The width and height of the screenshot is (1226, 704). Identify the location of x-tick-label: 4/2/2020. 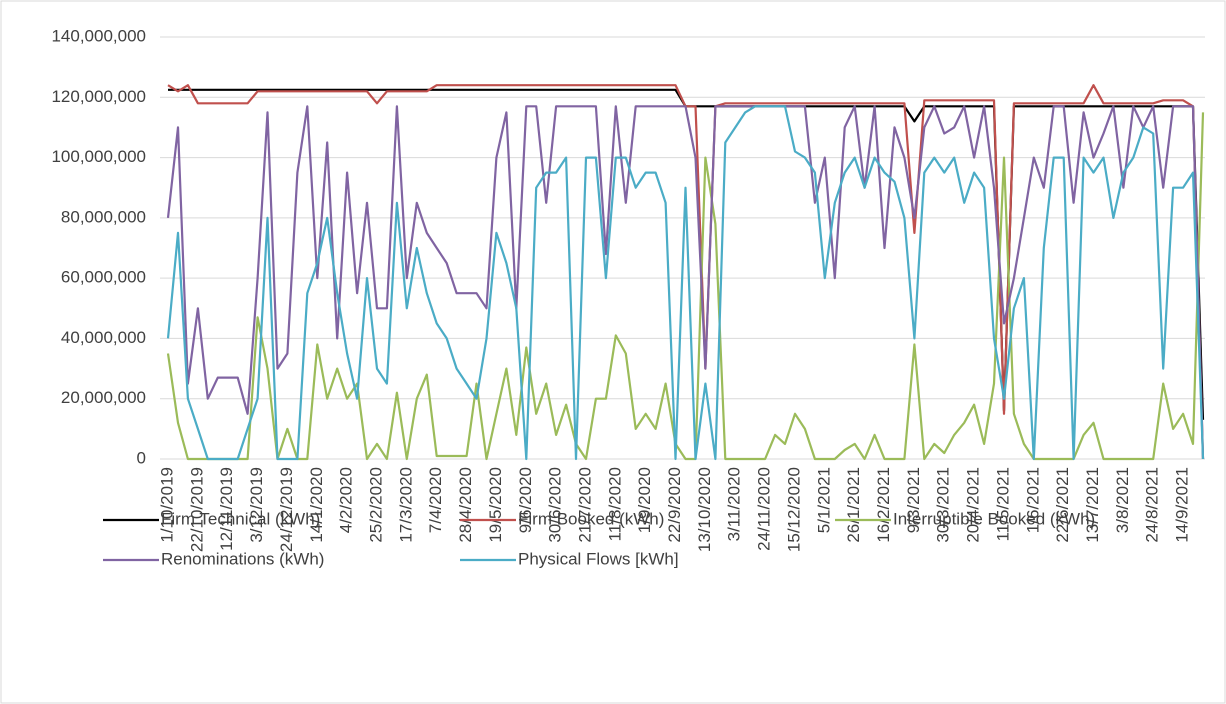
(346, 500).